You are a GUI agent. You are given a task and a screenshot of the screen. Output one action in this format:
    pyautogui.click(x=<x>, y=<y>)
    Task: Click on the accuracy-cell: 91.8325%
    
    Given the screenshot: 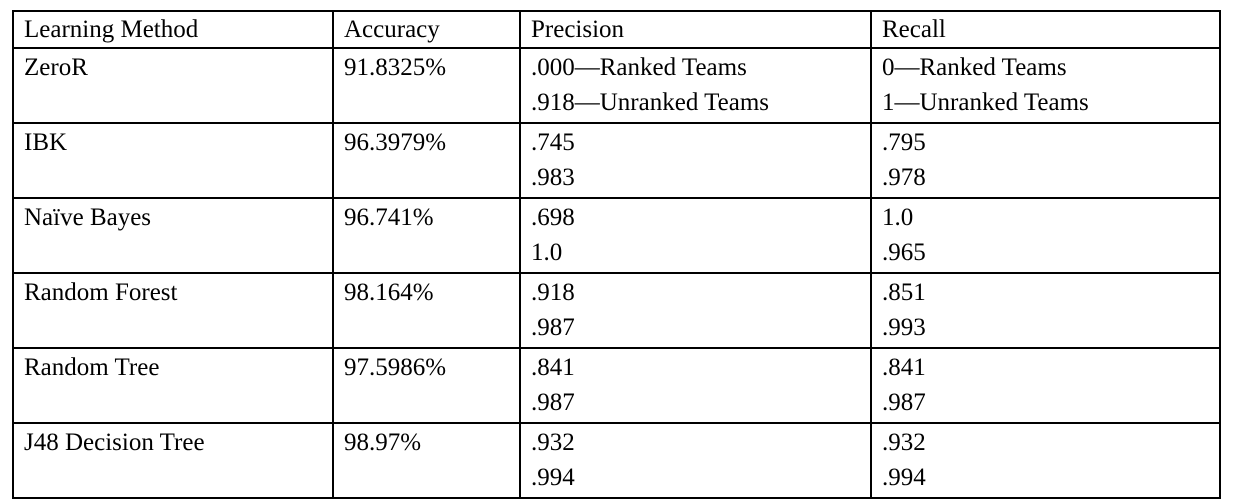 What is the action you would take?
    pyautogui.click(x=426, y=85)
    